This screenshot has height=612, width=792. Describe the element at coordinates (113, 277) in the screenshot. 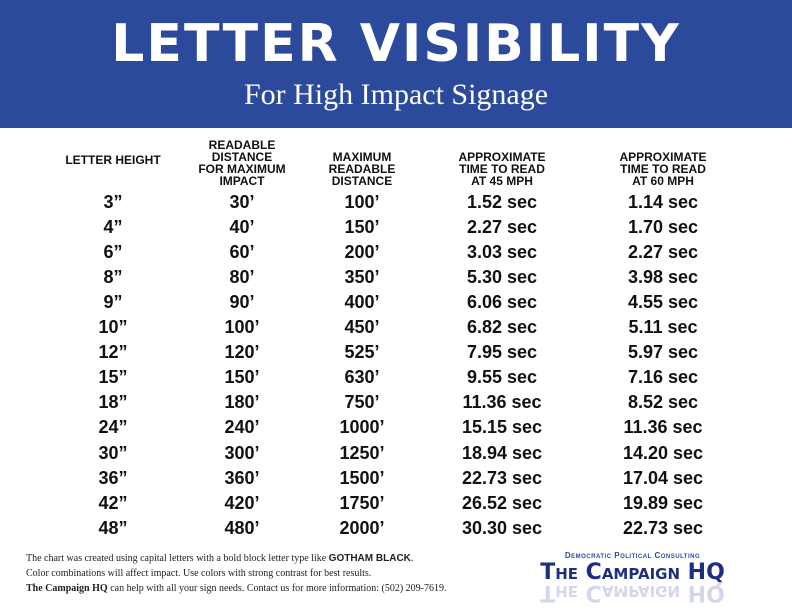

I see `table-cell: 8”` at that location.